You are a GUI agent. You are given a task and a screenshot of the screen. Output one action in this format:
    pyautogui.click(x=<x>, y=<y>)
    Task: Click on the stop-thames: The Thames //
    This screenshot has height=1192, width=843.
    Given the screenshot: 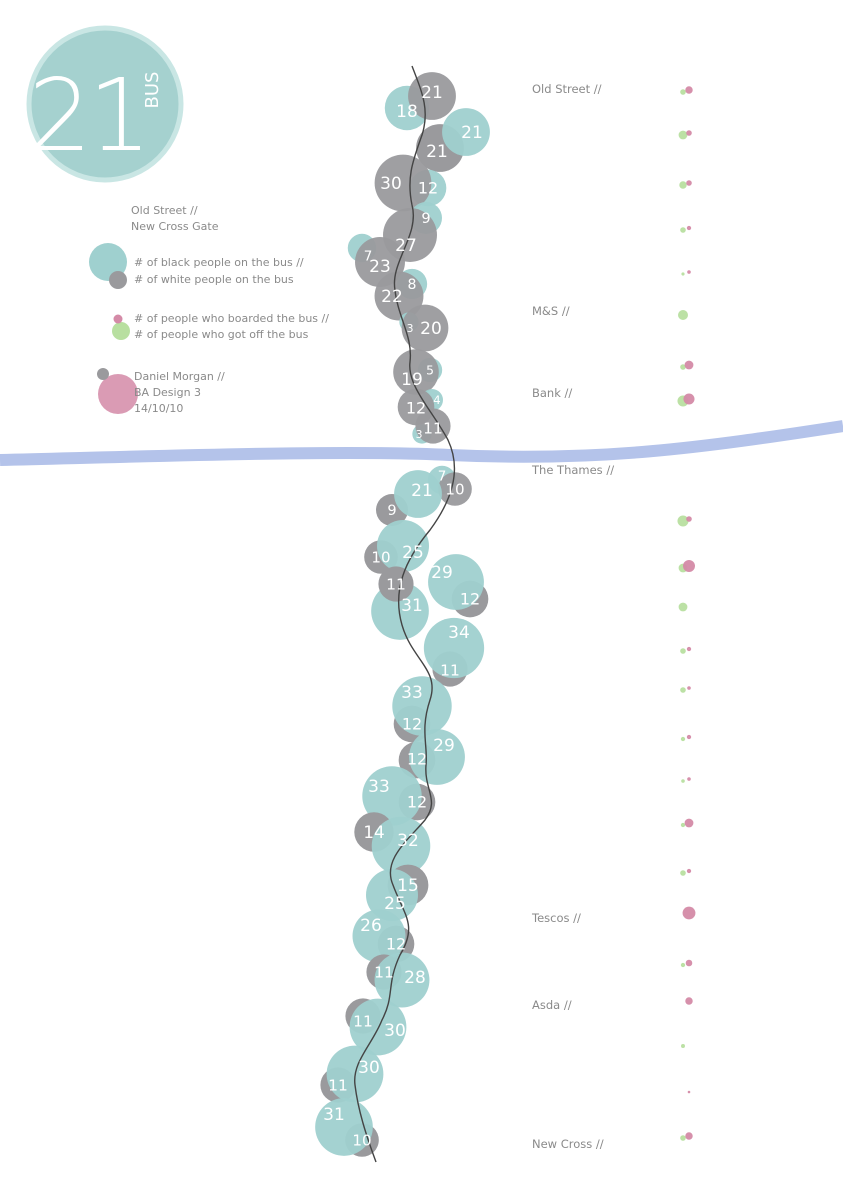 What is the action you would take?
    pyautogui.click(x=572, y=470)
    